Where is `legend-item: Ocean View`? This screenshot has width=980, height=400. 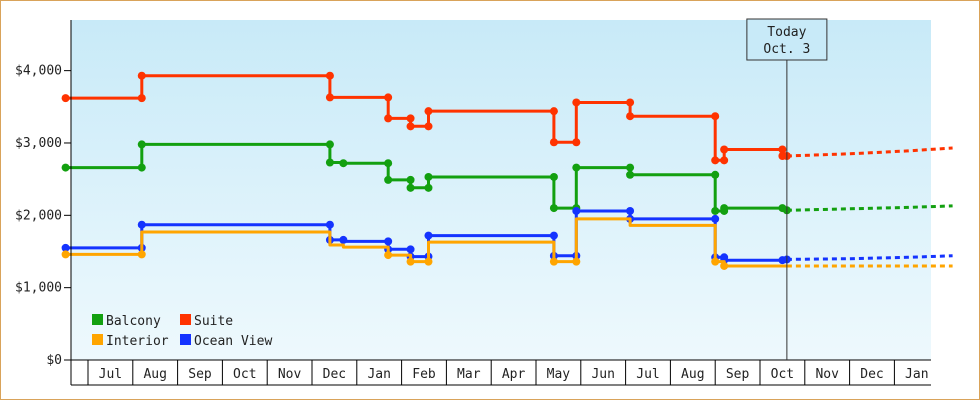
legend-item: Ocean View is located at coordinates (226, 341).